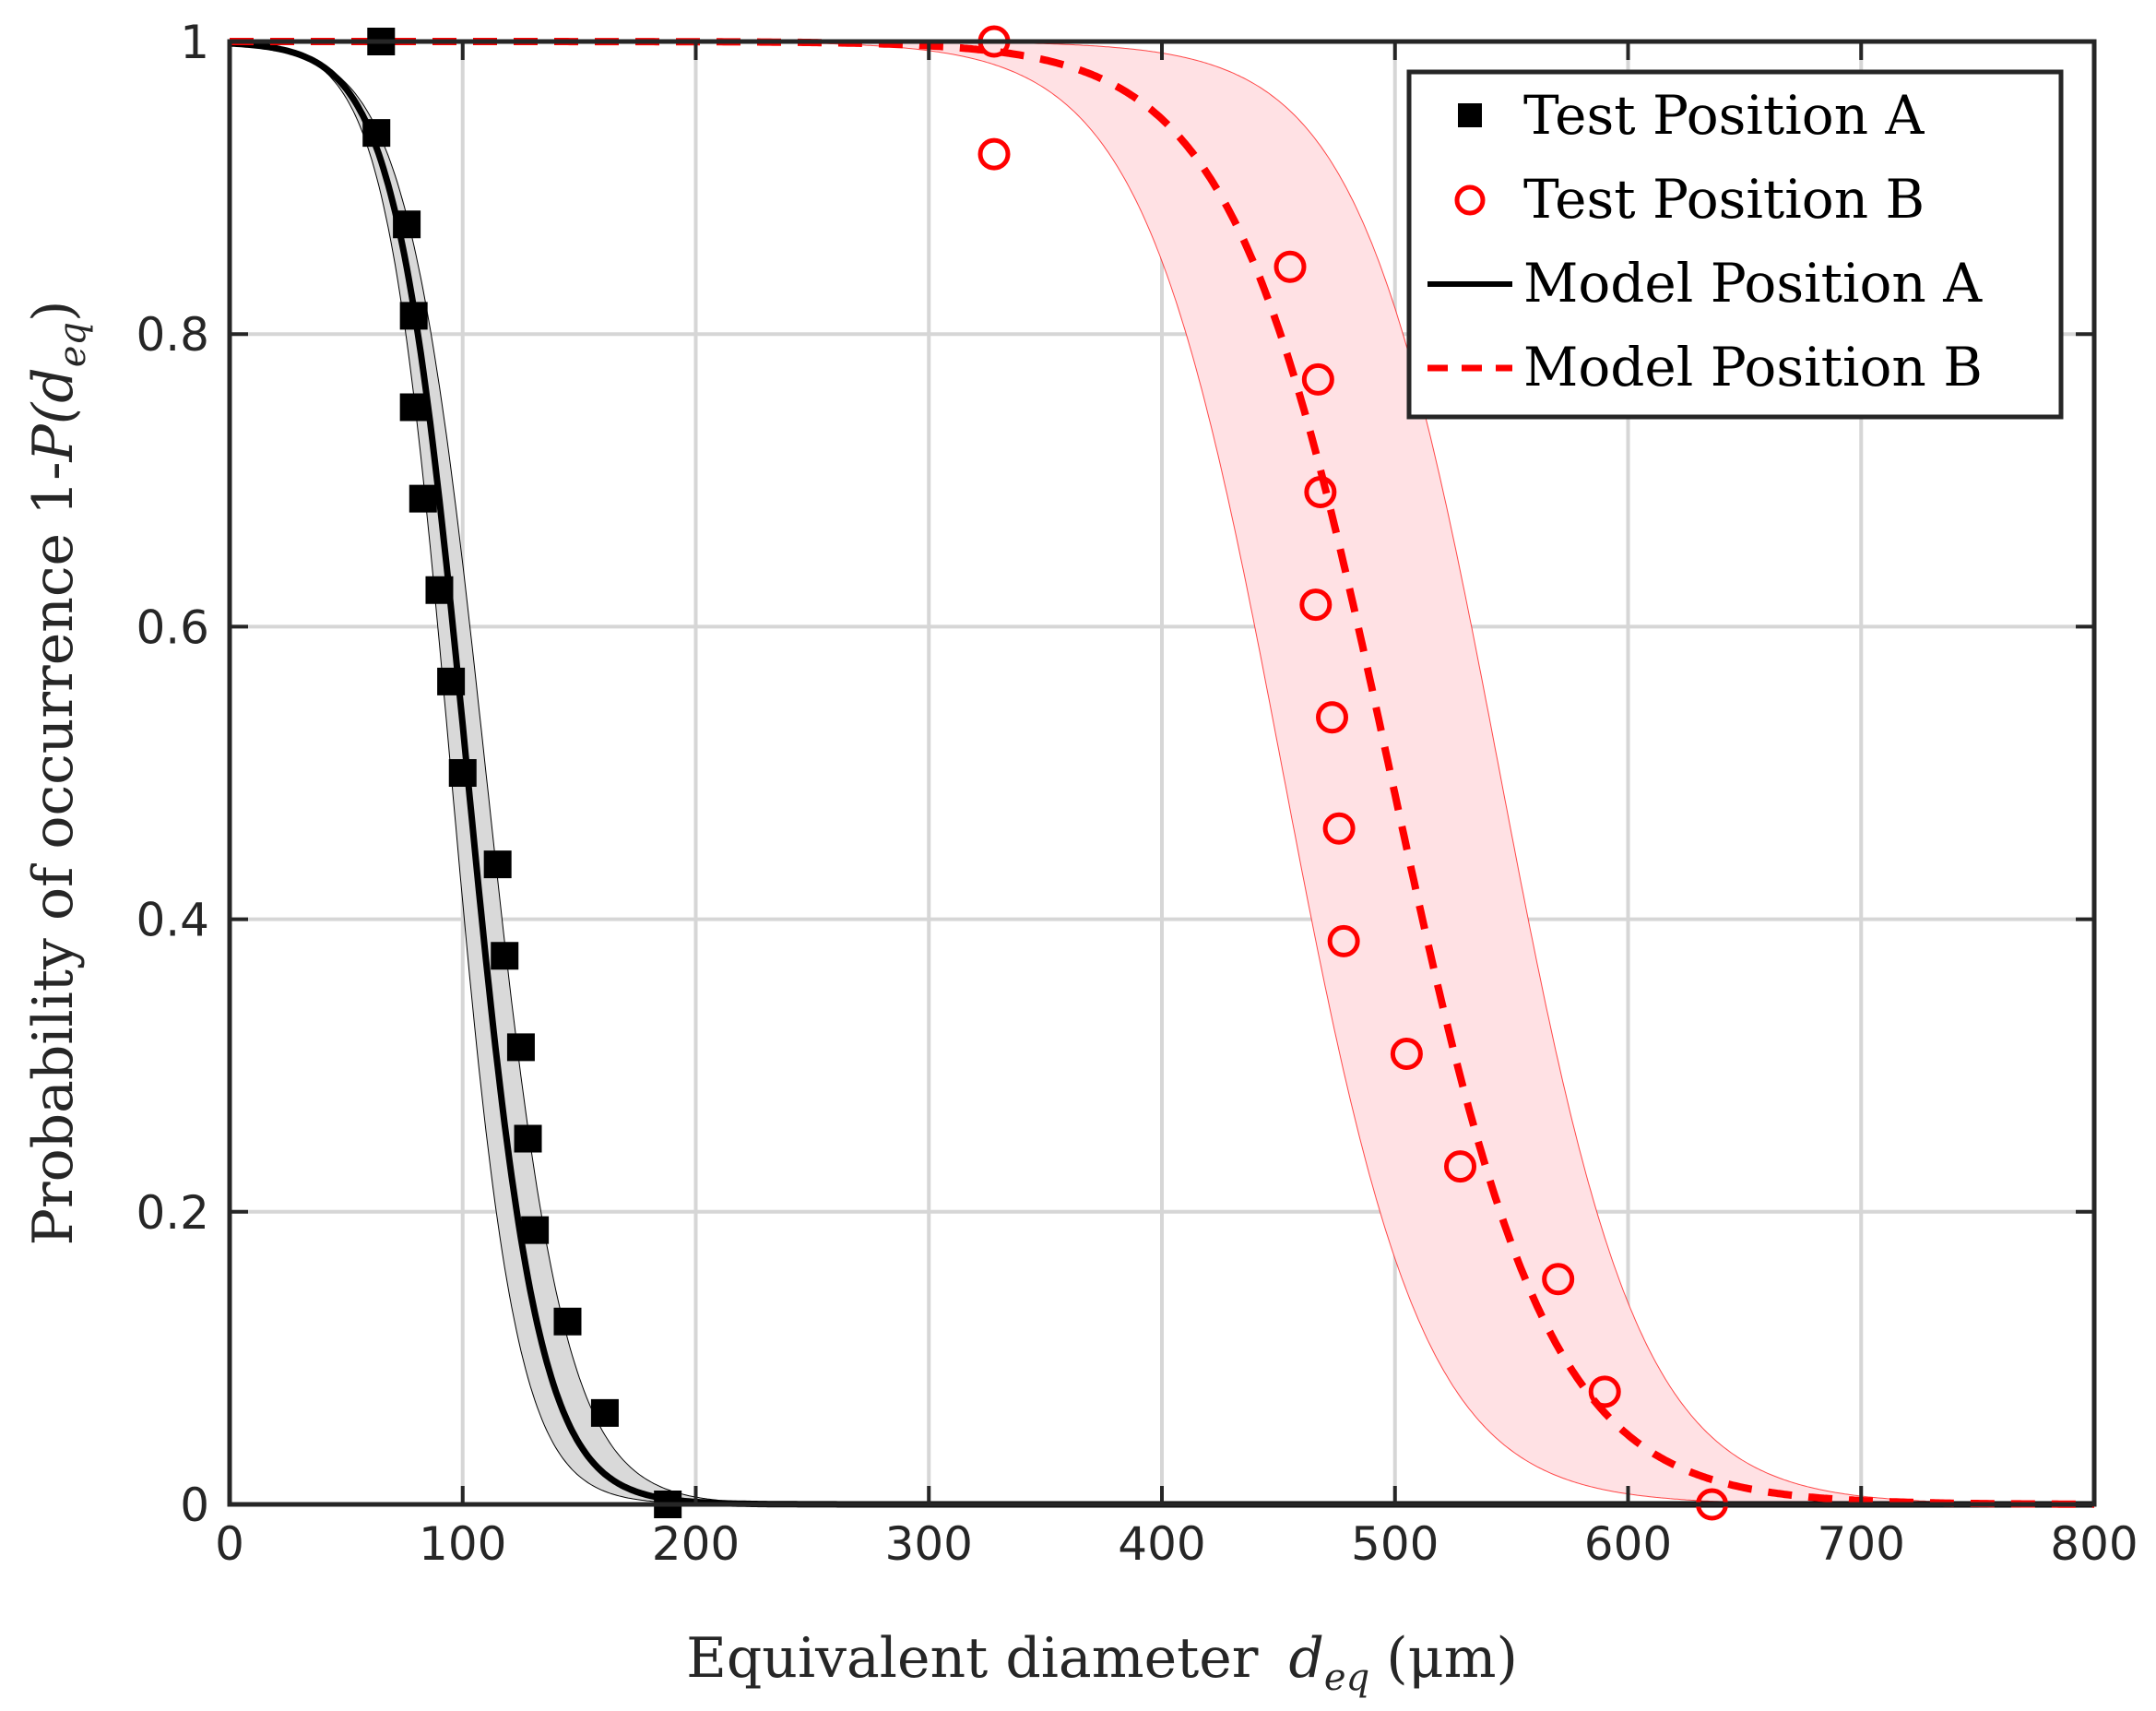 The width and height of the screenshot is (2156, 1711). What do you see at coordinates (1753, 283) in the screenshot?
I see `legend-label-model-a: Model Position A` at bounding box center [1753, 283].